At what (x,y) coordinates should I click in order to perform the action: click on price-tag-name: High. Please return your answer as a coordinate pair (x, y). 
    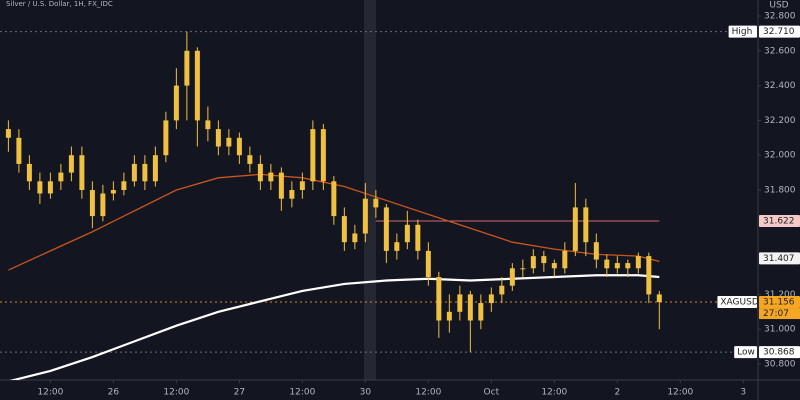
    Looking at the image, I should click on (742, 32).